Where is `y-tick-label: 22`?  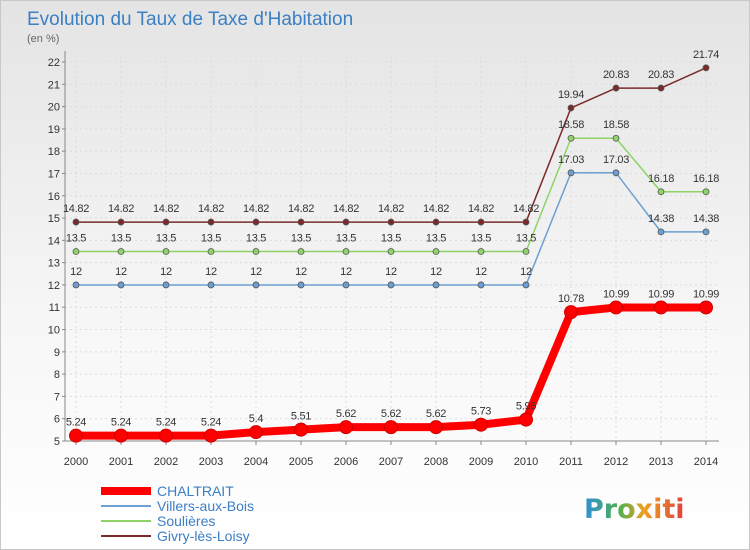 y-tick-label: 22 is located at coordinates (54, 63).